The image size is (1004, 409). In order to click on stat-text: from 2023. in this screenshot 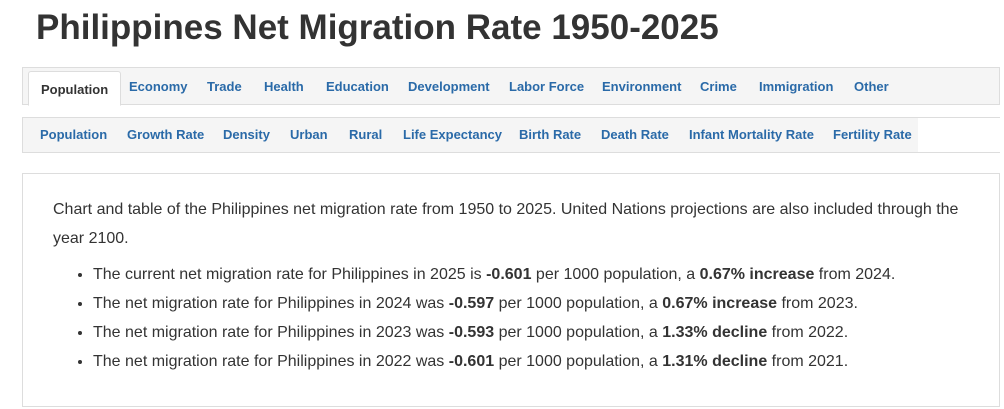, I will do `click(817, 303)`.